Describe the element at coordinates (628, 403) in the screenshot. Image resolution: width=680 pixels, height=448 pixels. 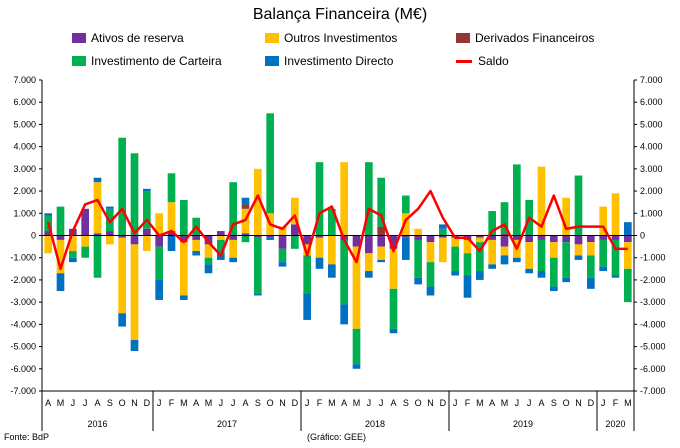
I see `x-tick-label-month-47: M` at that location.